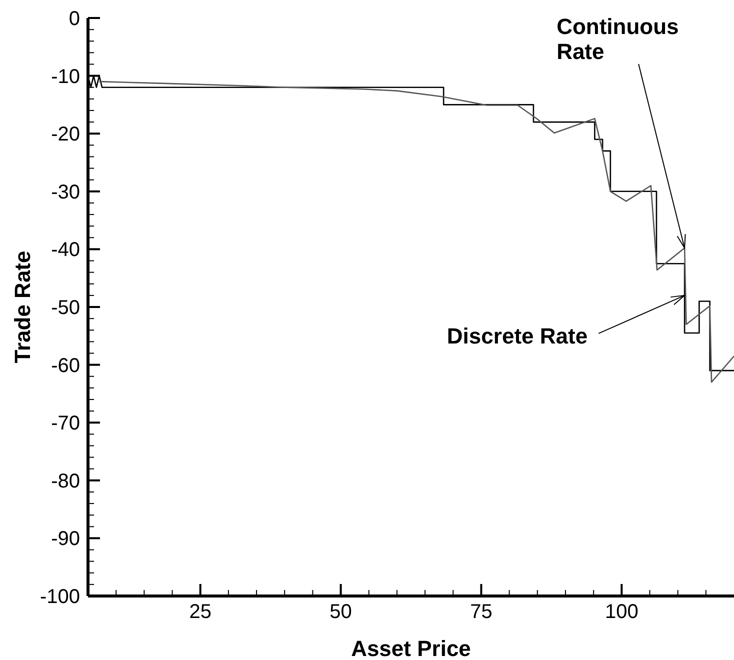 This screenshot has height=660, width=734. I want to click on y-tick-label: 0, so click(74, 19).